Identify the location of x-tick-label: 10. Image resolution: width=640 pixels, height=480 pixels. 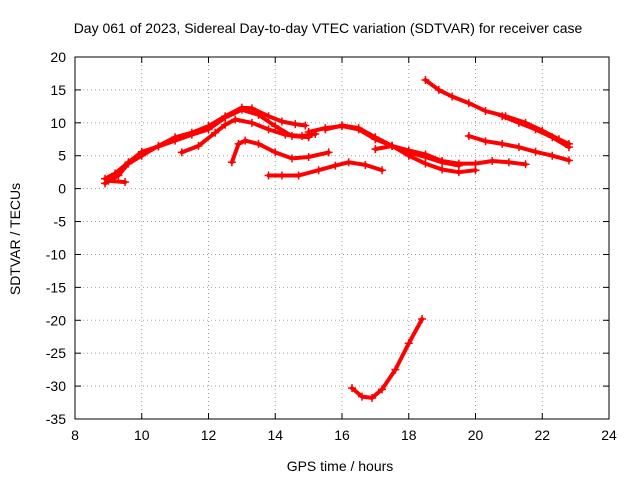
(142, 435).